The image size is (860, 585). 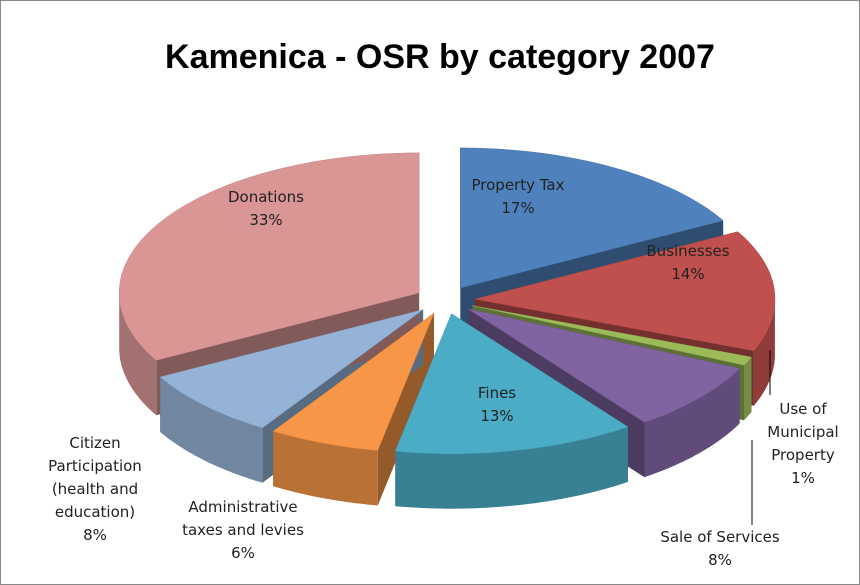 What do you see at coordinates (803, 478) in the screenshot?
I see `value-label: 1%` at bounding box center [803, 478].